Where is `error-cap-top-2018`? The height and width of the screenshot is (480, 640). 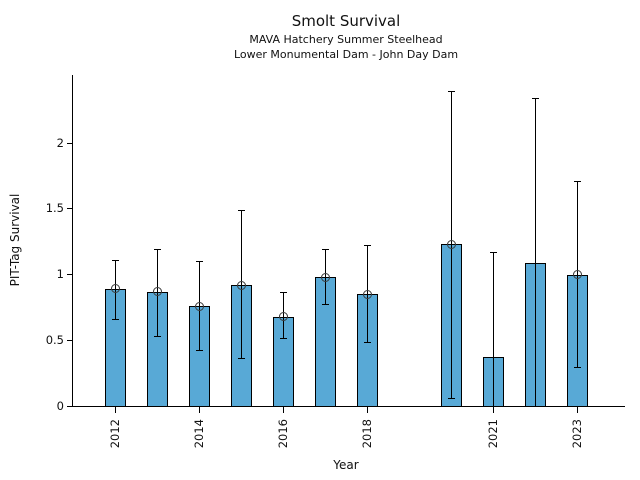 error-cap-top-2018 is located at coordinates (367, 246).